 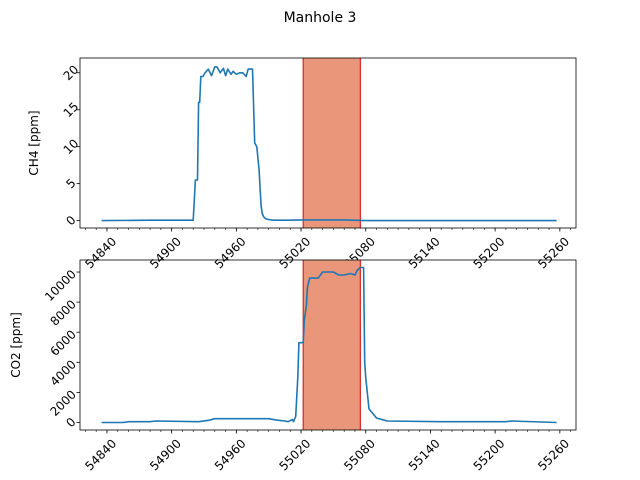 What do you see at coordinates (320, 18) in the screenshot?
I see `figure-title: Manhole 3` at bounding box center [320, 18].